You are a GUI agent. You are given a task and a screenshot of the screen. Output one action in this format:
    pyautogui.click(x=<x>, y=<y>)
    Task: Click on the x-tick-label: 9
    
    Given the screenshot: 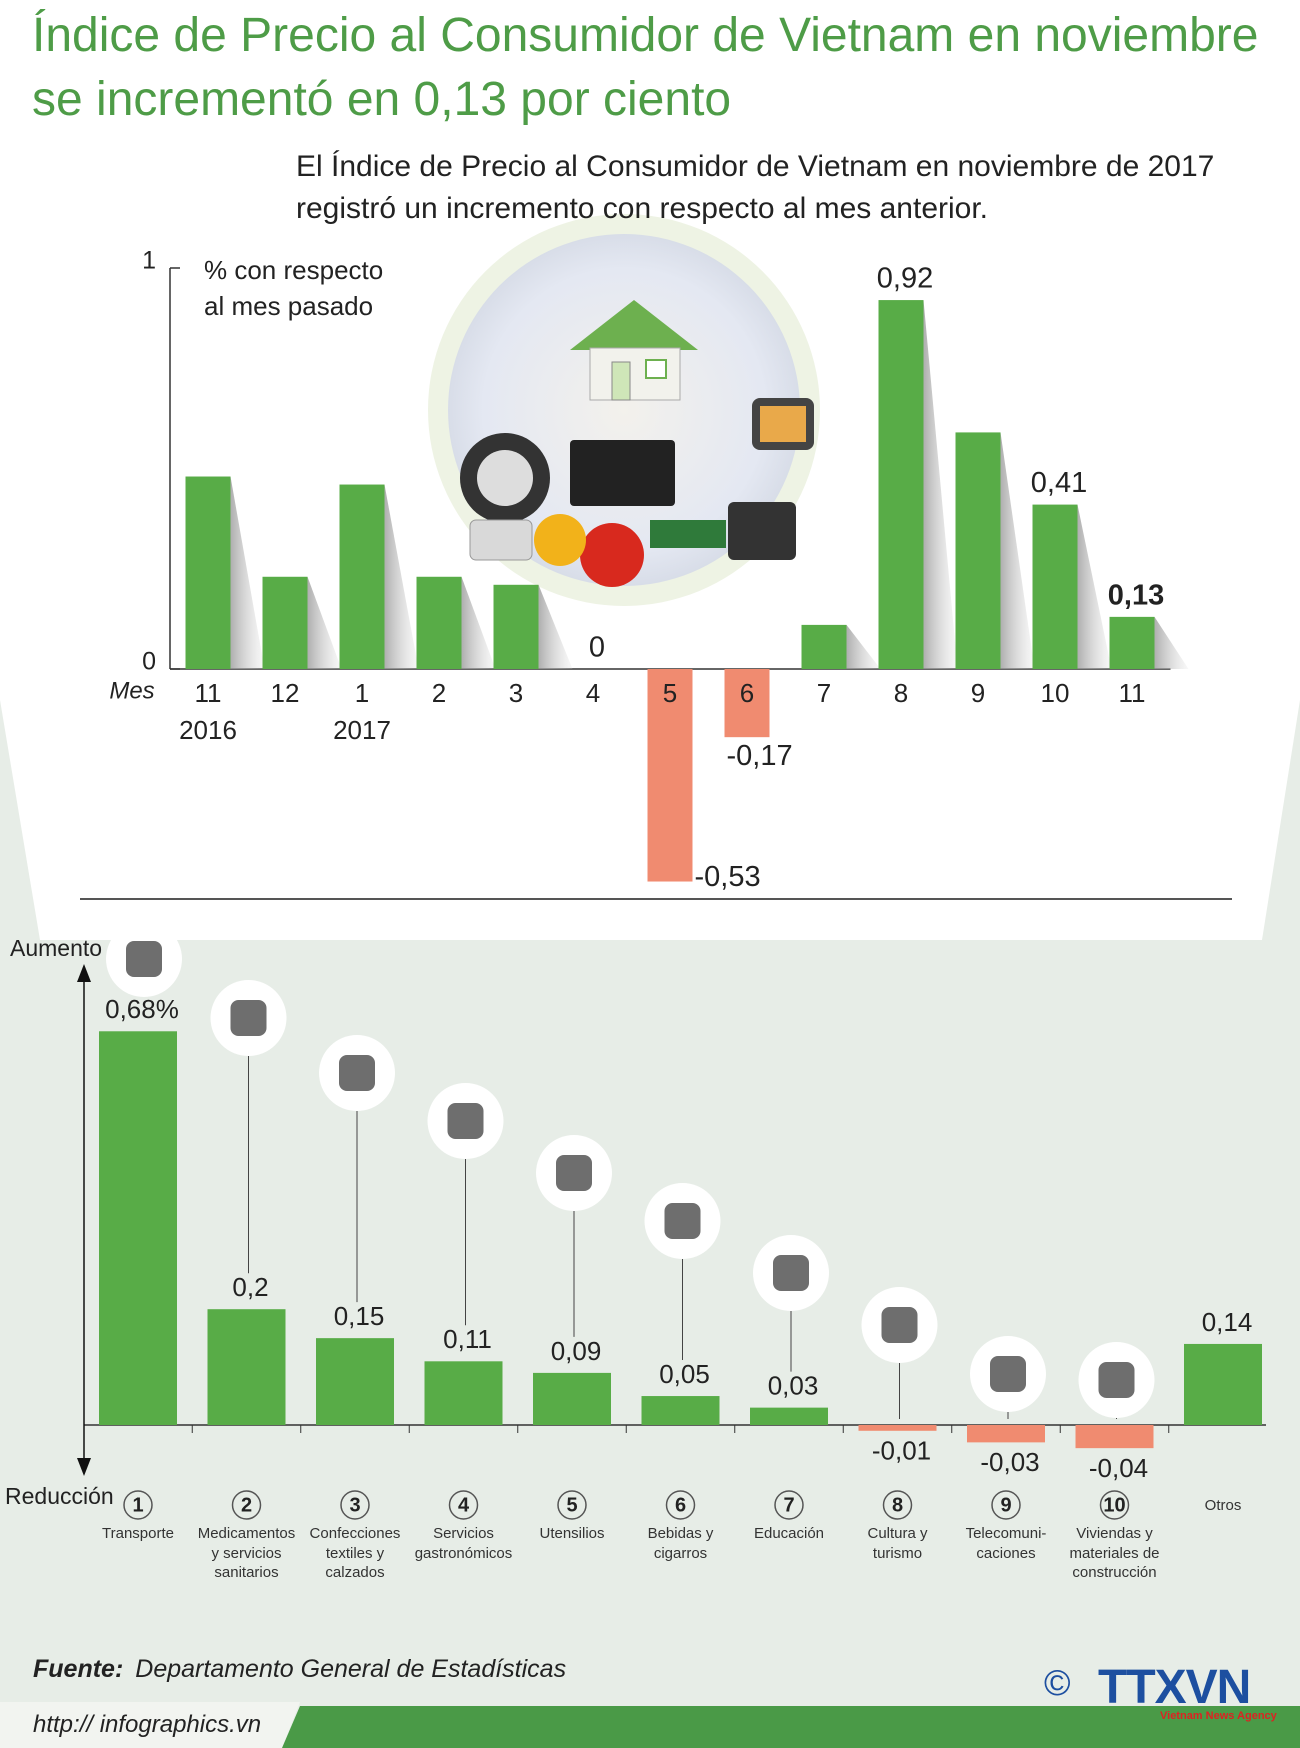 What is the action you would take?
    pyautogui.click(x=978, y=693)
    